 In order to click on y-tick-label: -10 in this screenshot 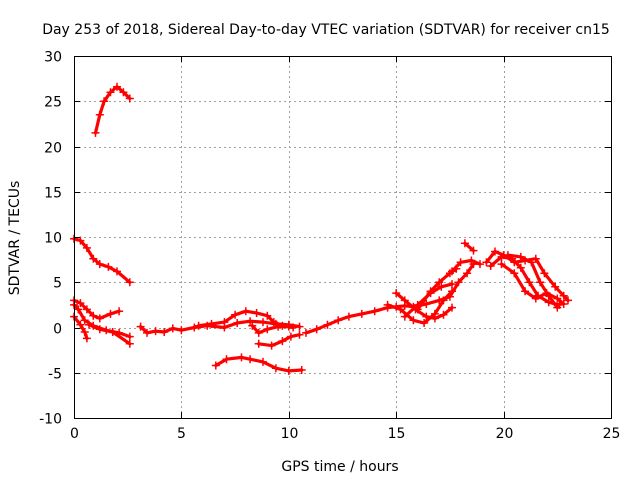, I will do `click(50, 420)`.